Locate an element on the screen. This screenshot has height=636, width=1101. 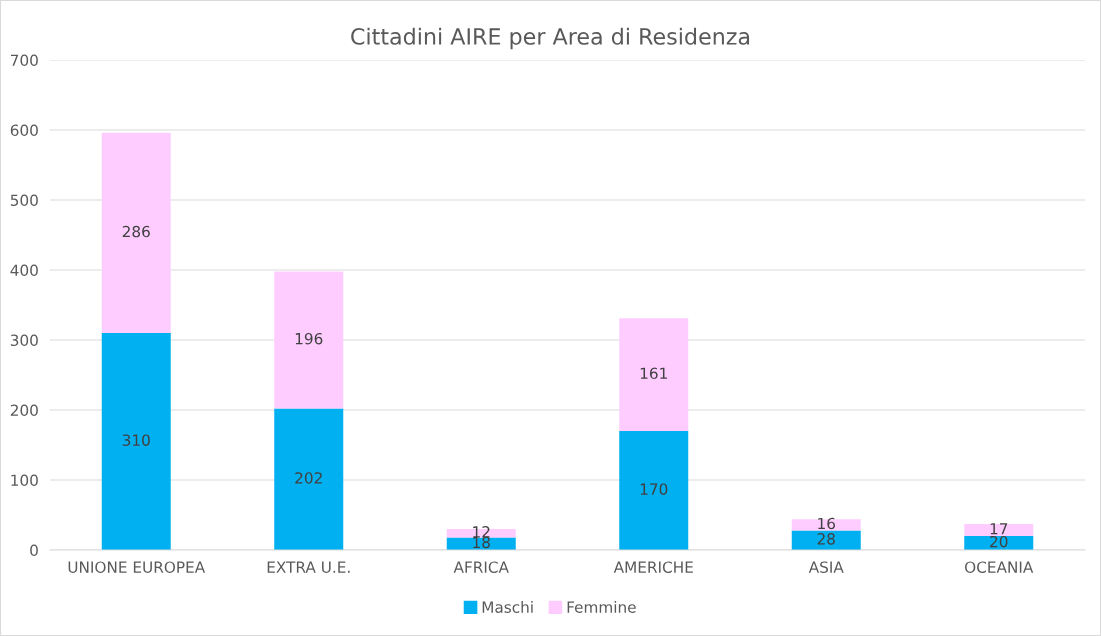
data-label: 17 is located at coordinates (999, 529).